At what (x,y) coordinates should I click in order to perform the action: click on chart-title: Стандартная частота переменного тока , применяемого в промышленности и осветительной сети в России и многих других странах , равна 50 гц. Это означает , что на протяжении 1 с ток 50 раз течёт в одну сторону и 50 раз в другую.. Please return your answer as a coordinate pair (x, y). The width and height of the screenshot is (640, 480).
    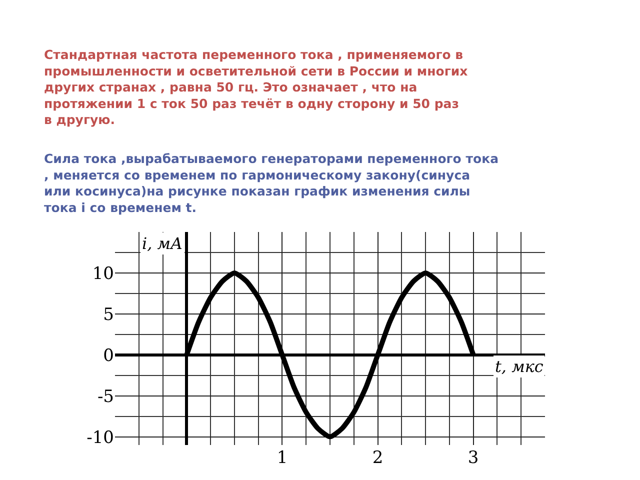
    Looking at the image, I should click on (256, 87).